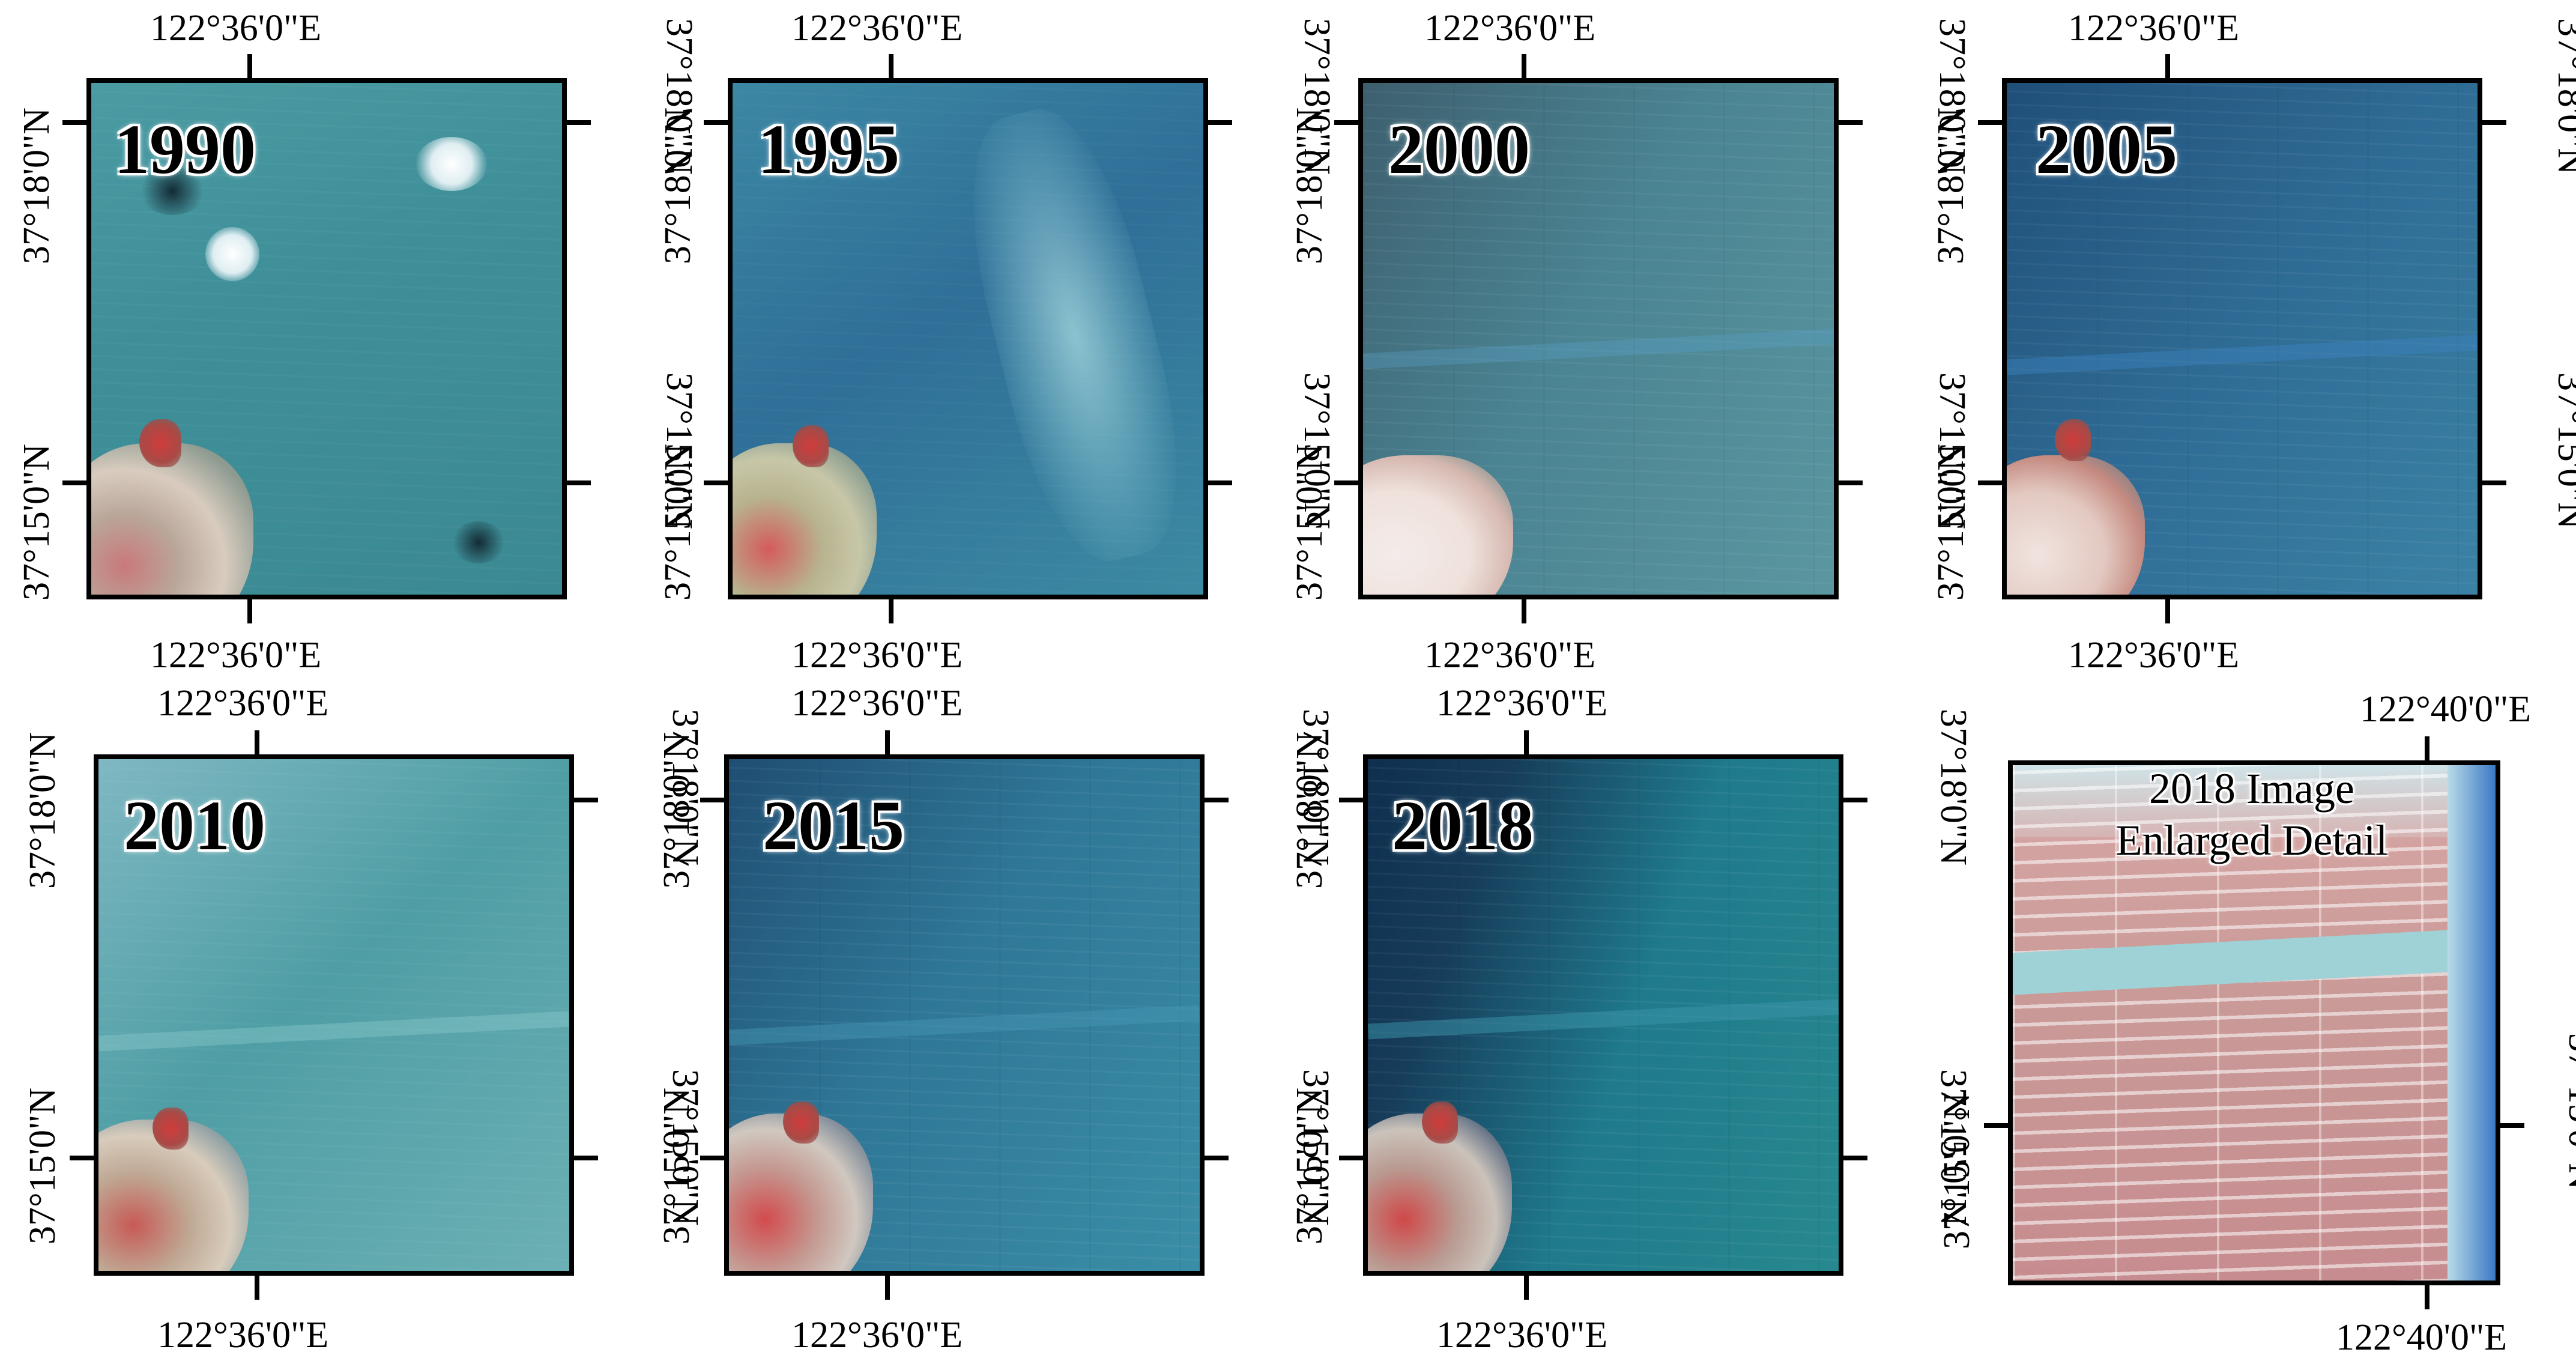  What do you see at coordinates (1463, 825) in the screenshot?
I see `year-label: 2018` at bounding box center [1463, 825].